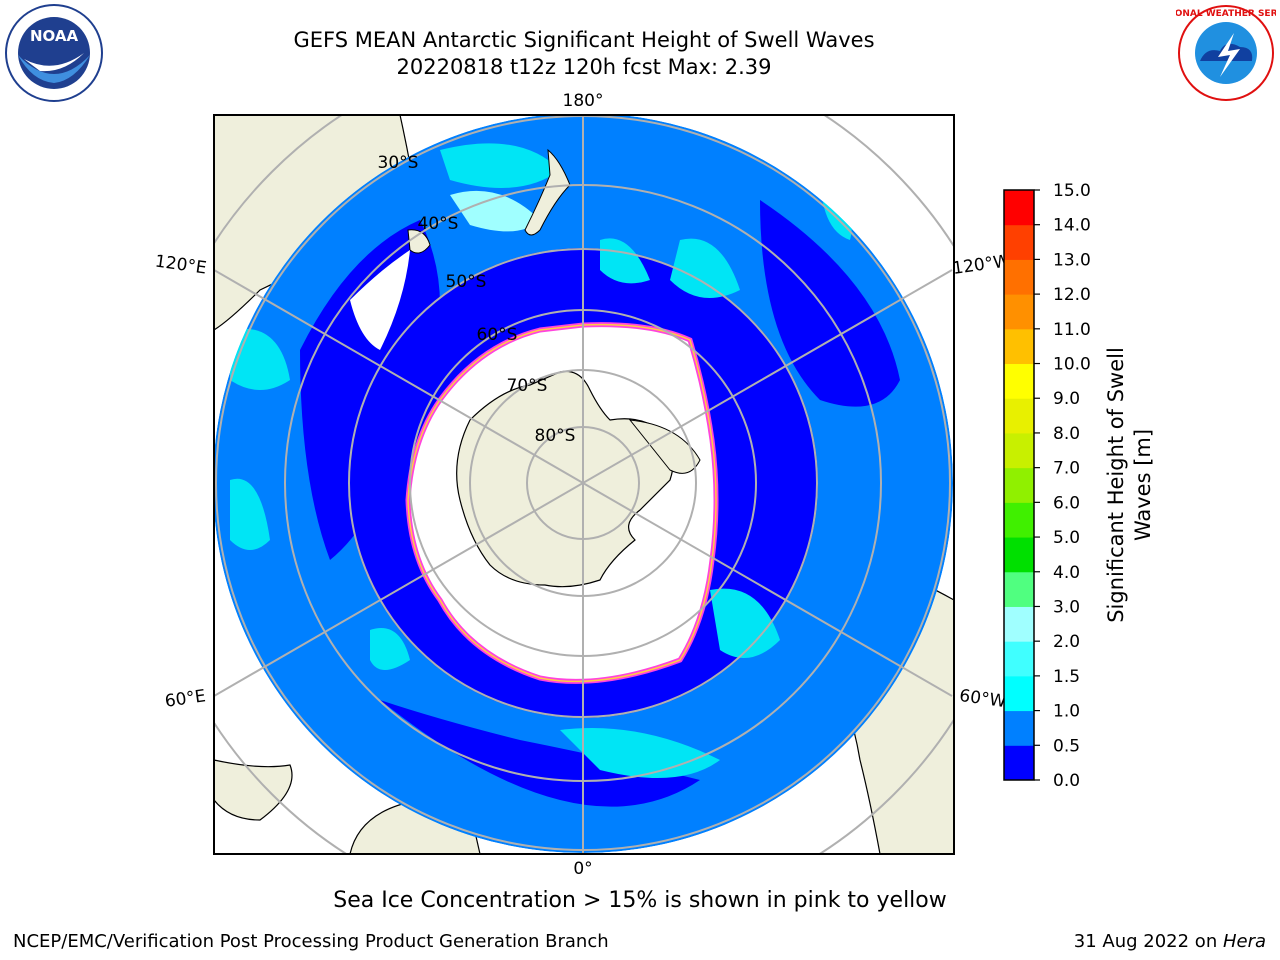 This screenshot has width=1280, height=960. What do you see at coordinates (1072, 191) in the screenshot?
I see `colorbar-tick-label: 15.0` at bounding box center [1072, 191].